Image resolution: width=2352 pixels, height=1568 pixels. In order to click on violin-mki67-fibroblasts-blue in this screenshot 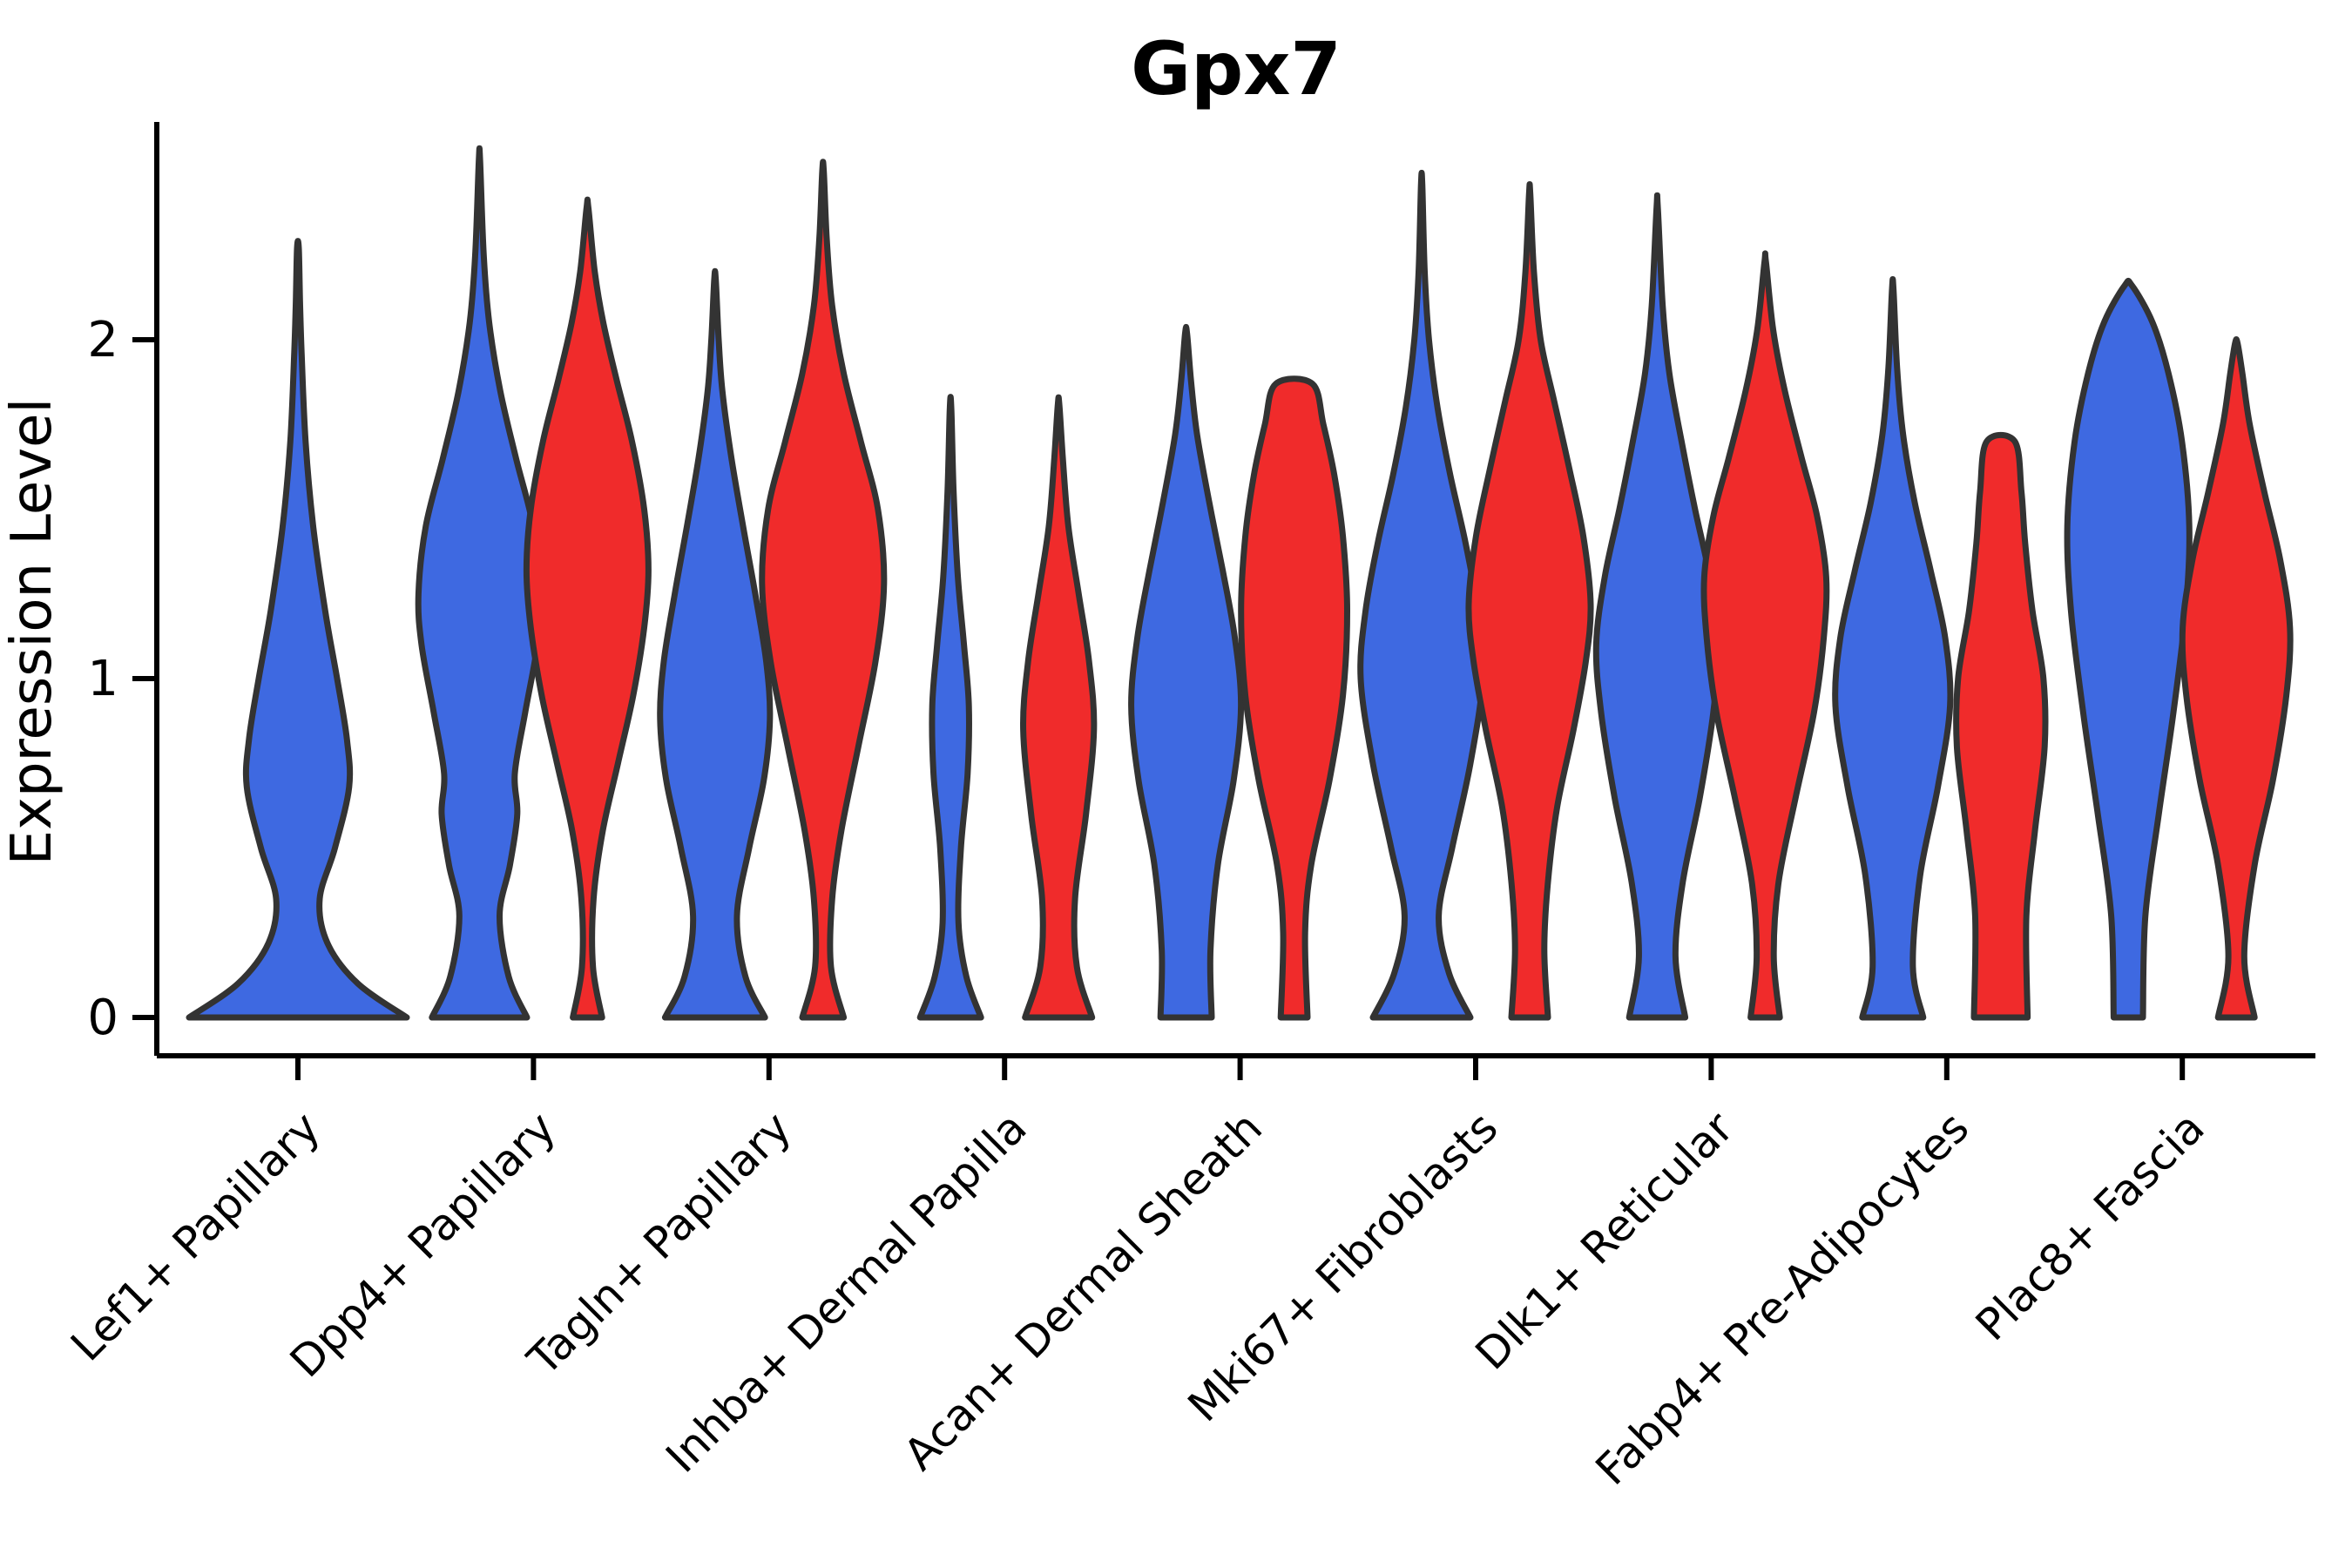, I will do `click(1421, 595)`.